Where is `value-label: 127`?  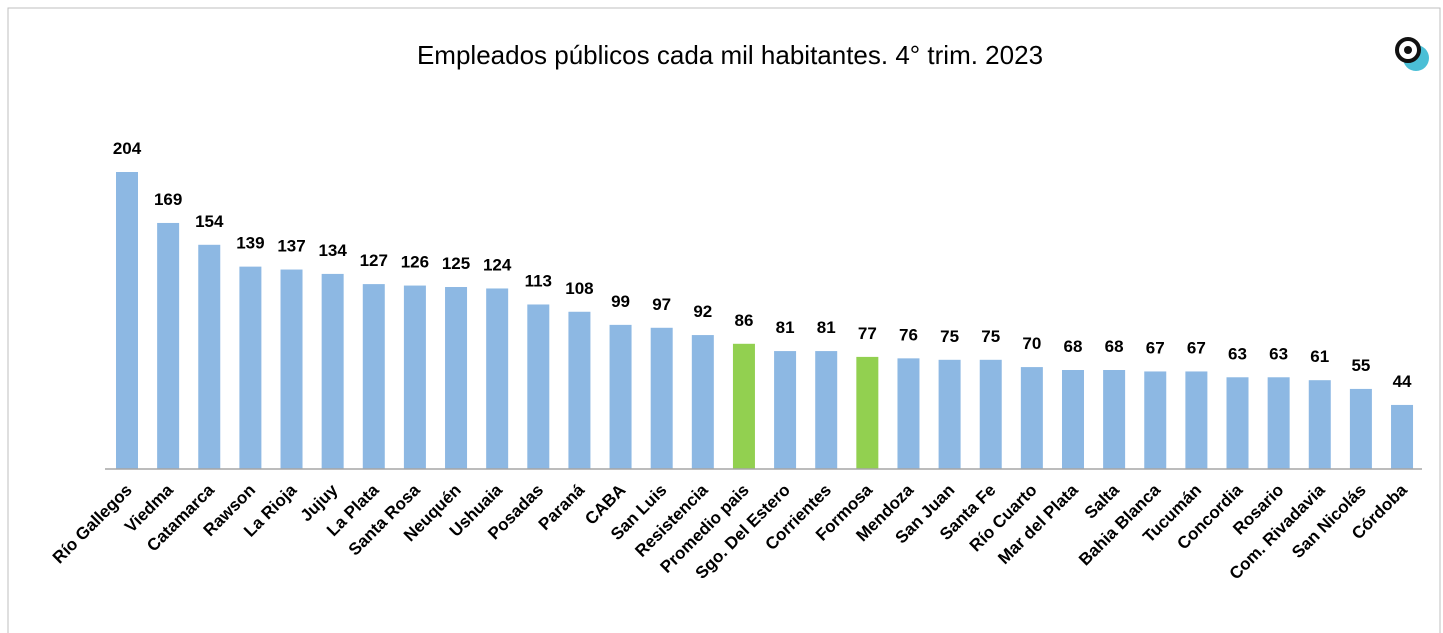 value-label: 127 is located at coordinates (374, 260).